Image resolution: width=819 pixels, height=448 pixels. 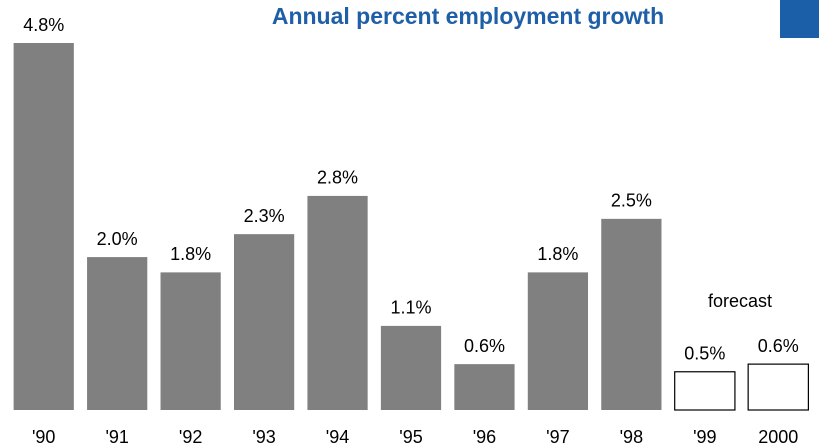 I want to click on x-tick-label: '98, so click(x=631, y=437).